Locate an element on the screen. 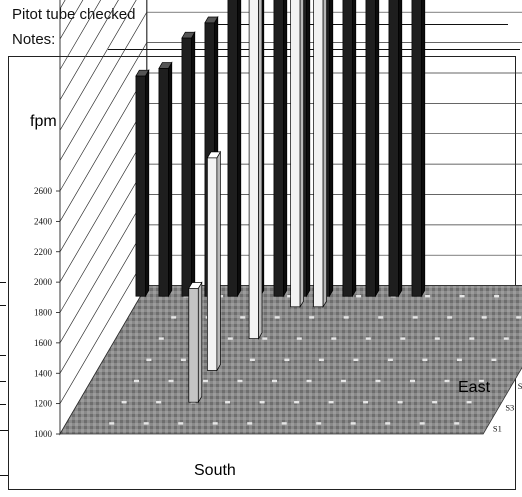 This screenshot has height=497, width=522. y-tick-label: 2200 is located at coordinates (43, 252).